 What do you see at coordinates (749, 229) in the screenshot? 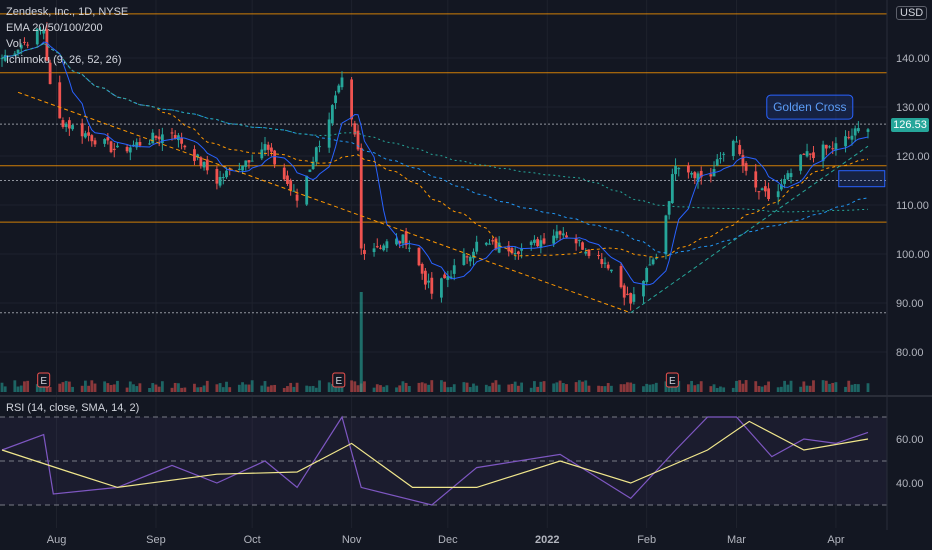
I see `uptrend-line` at bounding box center [749, 229].